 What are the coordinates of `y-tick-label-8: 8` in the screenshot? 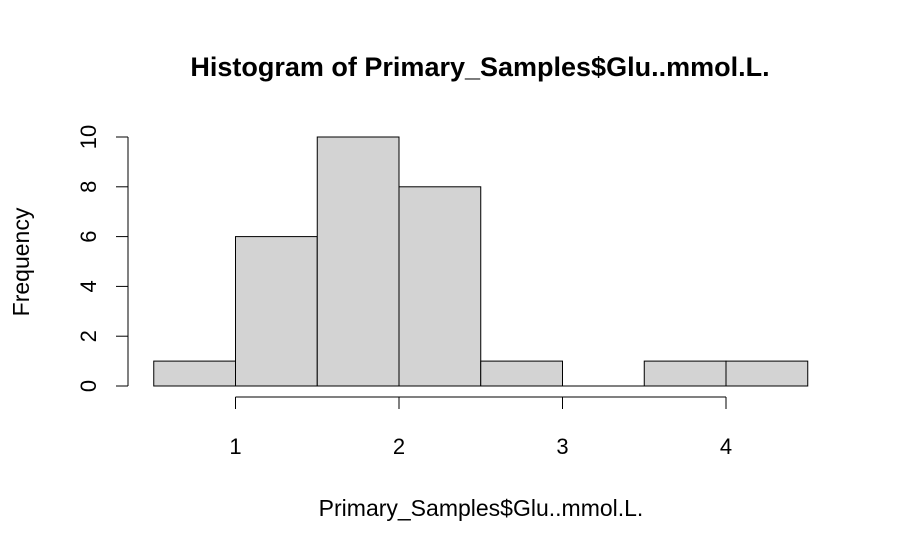 It's located at (88, 187).